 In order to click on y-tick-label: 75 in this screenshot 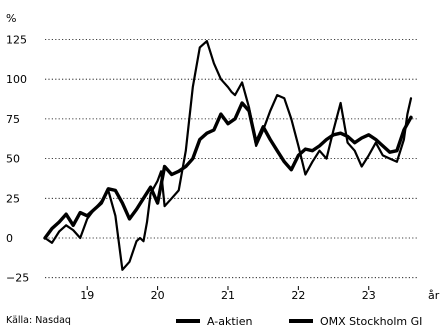, I will do `click(13, 119)`.